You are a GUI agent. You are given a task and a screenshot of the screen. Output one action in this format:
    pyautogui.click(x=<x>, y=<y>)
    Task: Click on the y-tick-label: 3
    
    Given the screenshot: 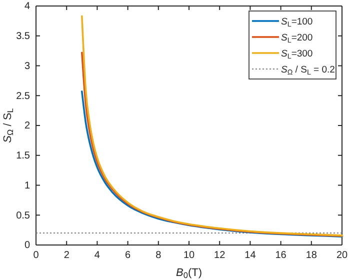 What is the action you would take?
    pyautogui.click(x=27, y=66)
    